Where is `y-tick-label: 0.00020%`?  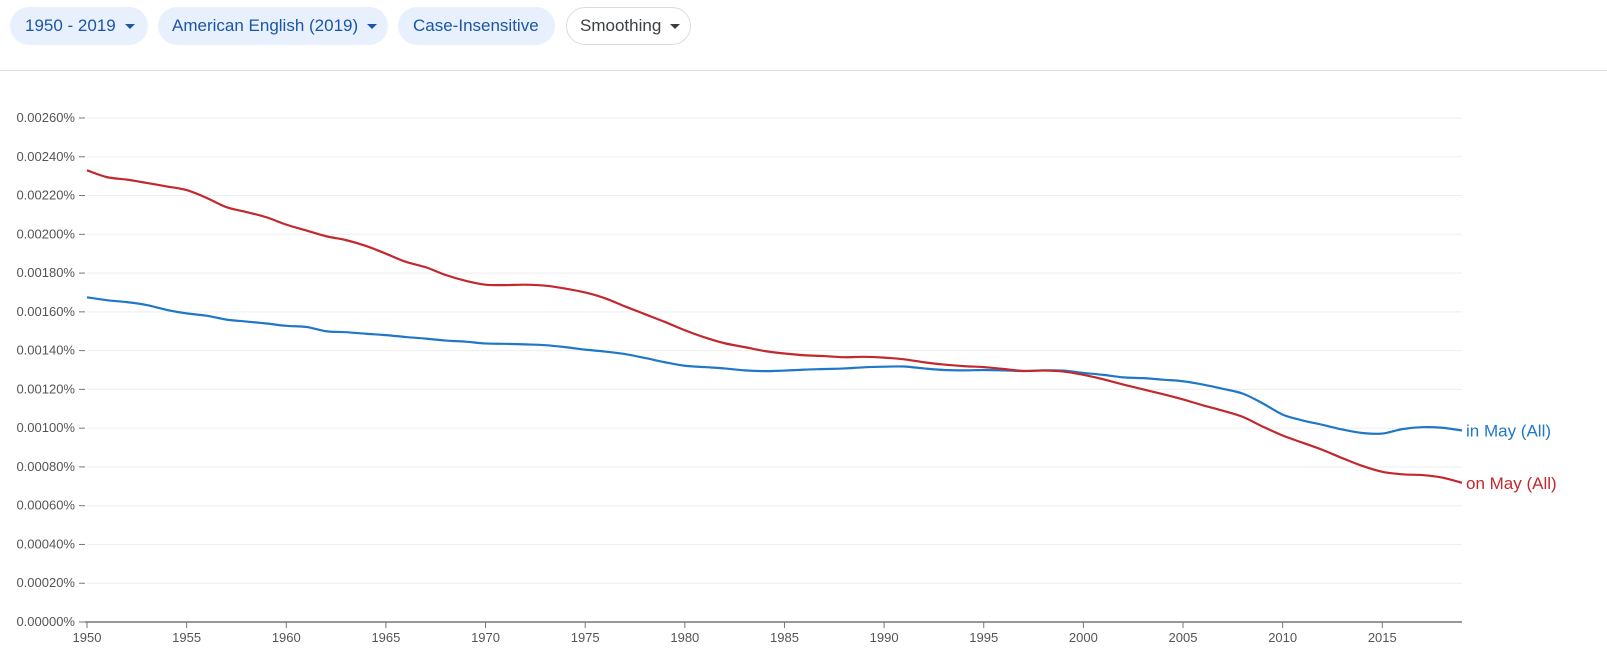 y-tick-label: 0.00020% is located at coordinates (45, 582).